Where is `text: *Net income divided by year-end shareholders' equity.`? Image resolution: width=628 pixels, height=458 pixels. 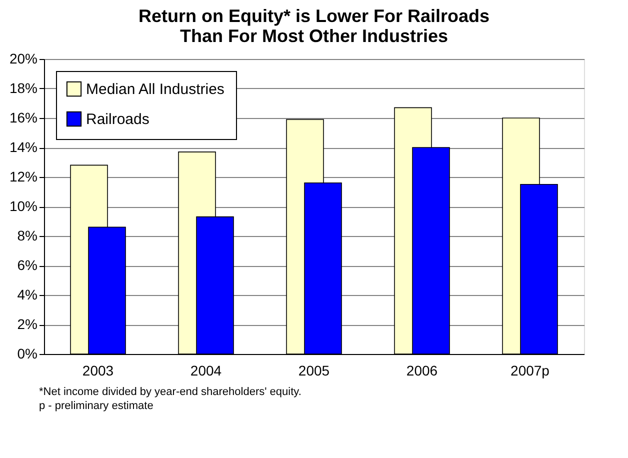 text: *Net income divided by year-end shareholders' equity. is located at coordinates (170, 392).